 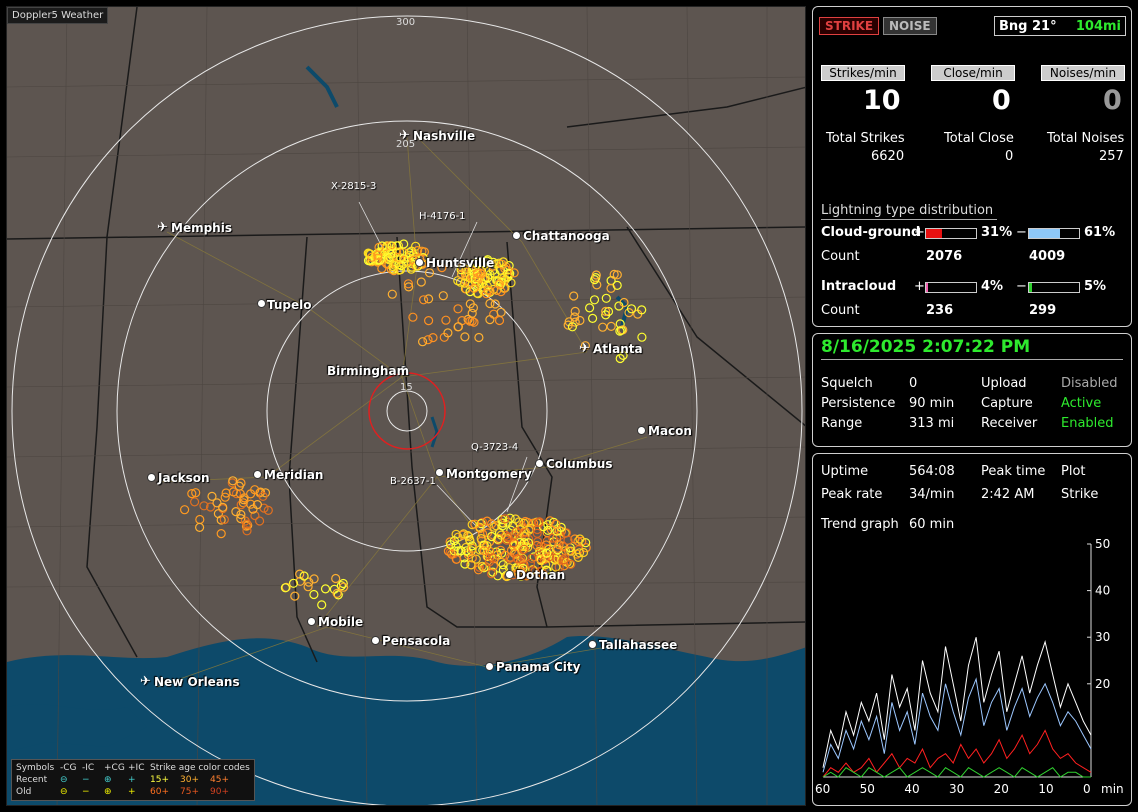 What do you see at coordinates (294, 475) in the screenshot?
I see `city-label: Meridian` at bounding box center [294, 475].